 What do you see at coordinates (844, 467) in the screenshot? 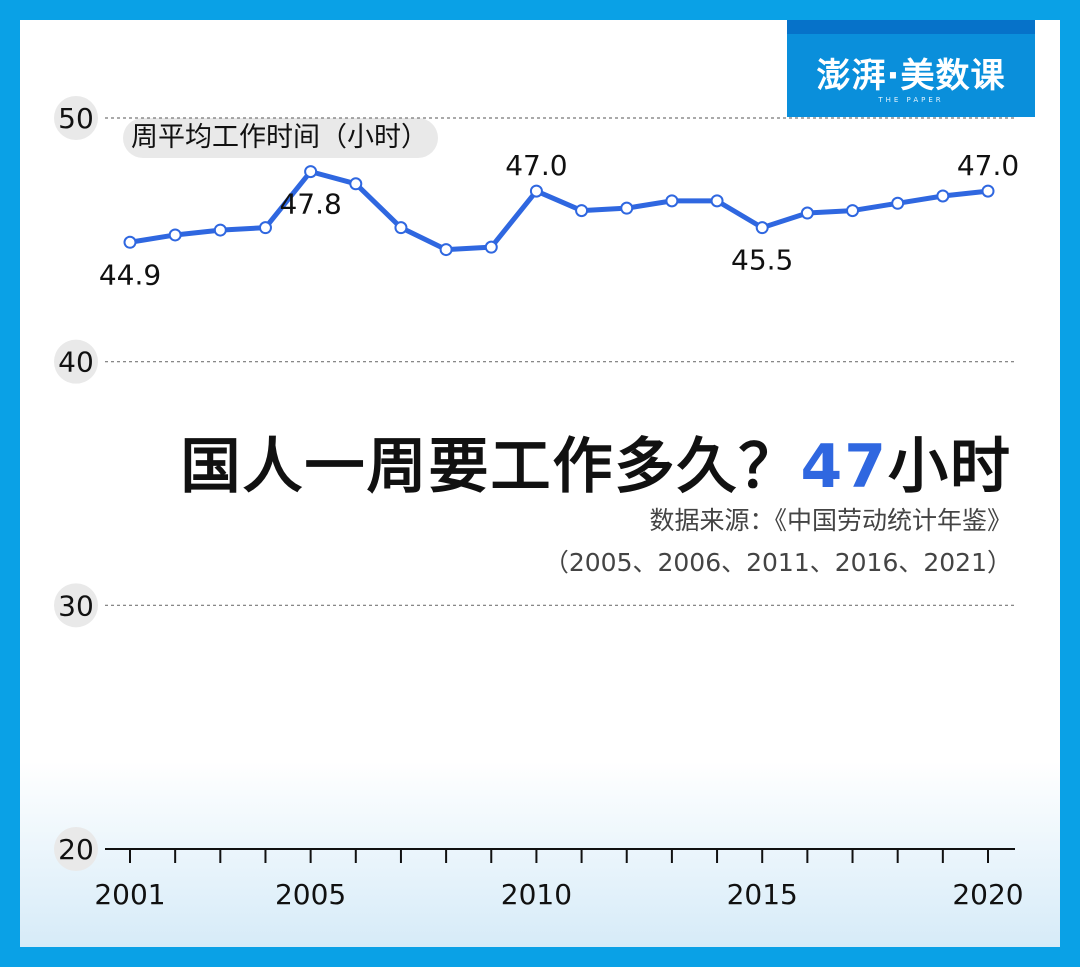
I see `title-highlight: 47` at bounding box center [844, 467].